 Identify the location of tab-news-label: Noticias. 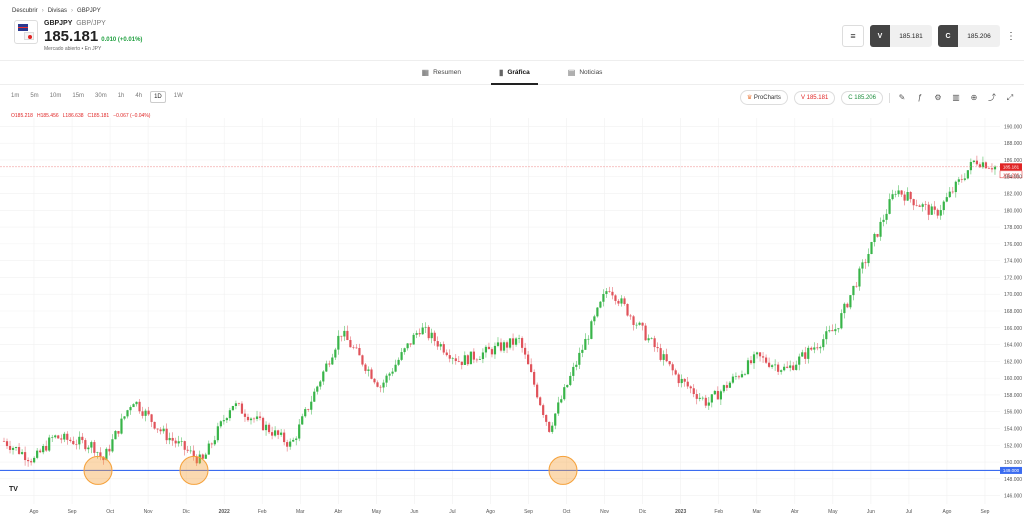
(591, 72).